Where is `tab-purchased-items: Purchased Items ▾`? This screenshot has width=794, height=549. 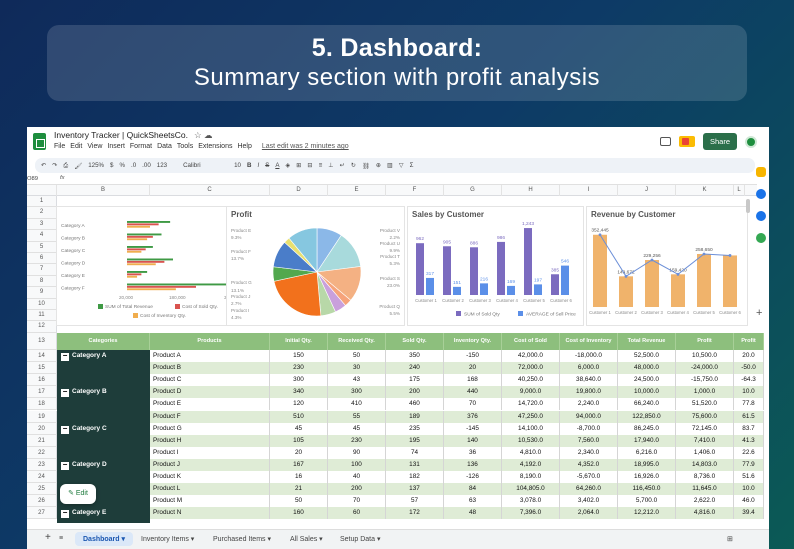
tab-purchased-items: Purchased Items ▾ is located at coordinates (242, 539).